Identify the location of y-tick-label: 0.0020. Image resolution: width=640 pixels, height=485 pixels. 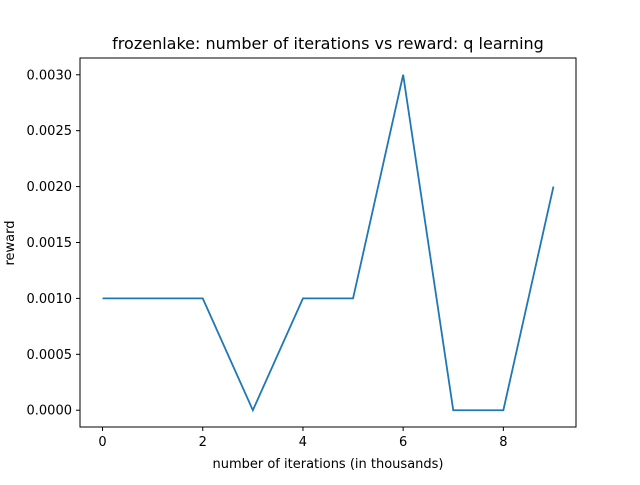
(50, 187).